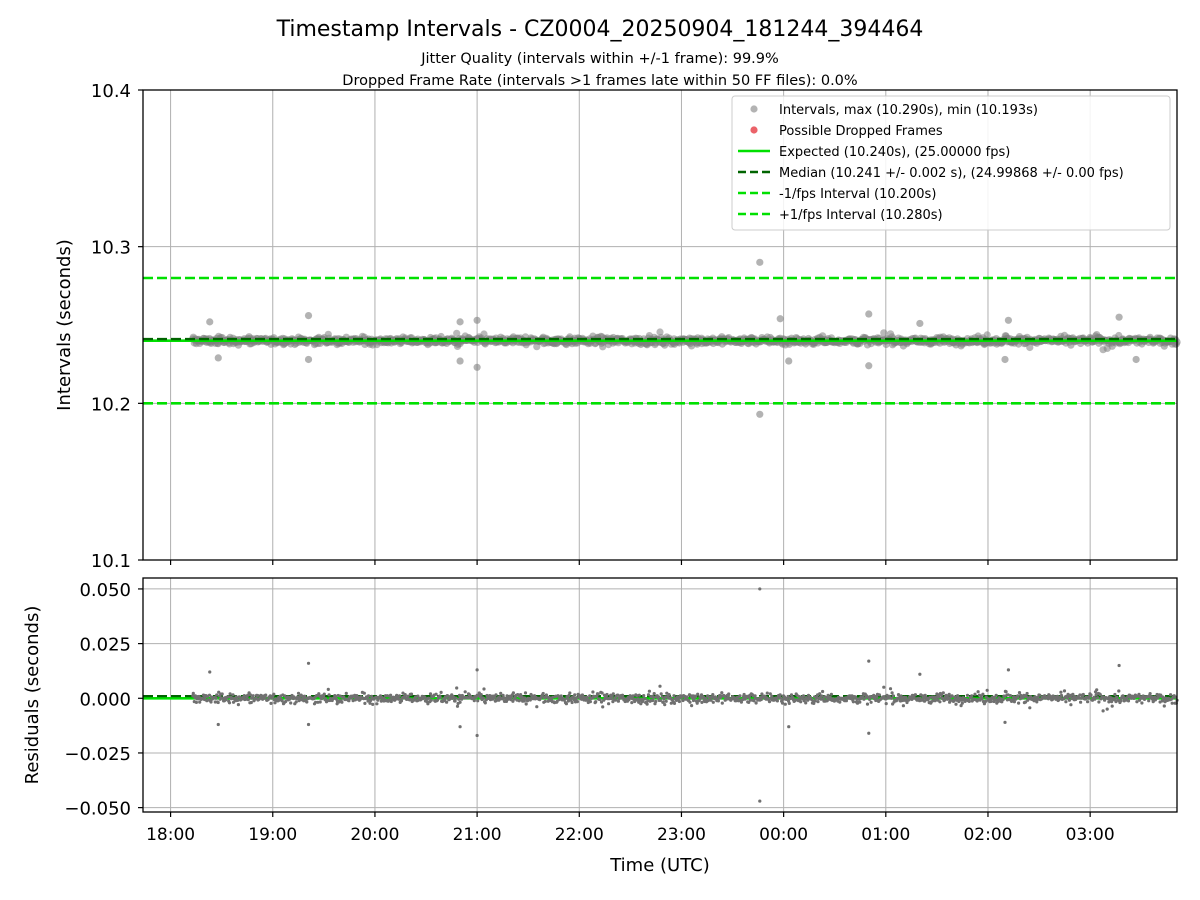  What do you see at coordinates (754, 109) in the screenshot?
I see `legend-marker` at bounding box center [754, 109].